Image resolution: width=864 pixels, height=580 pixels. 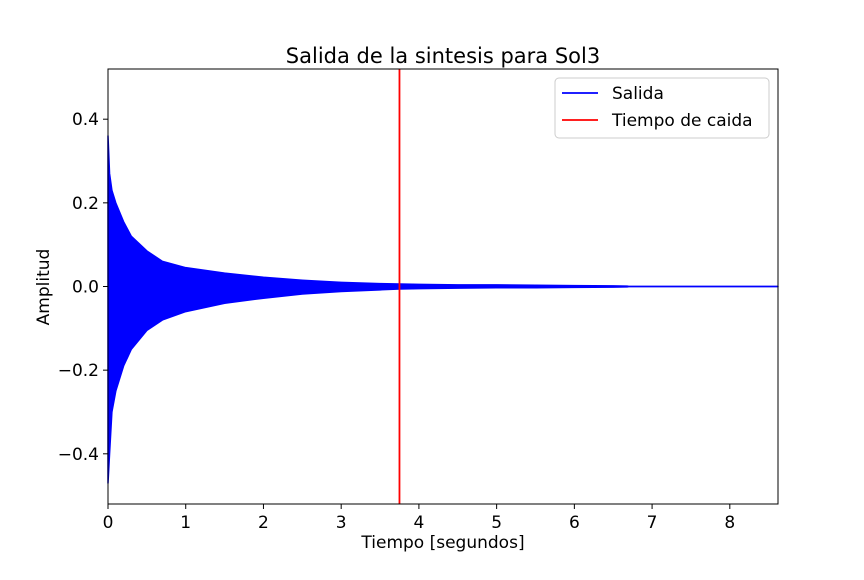 What do you see at coordinates (442, 543) in the screenshot?
I see `x-axis-label: Tiempo [segundos]` at bounding box center [442, 543].